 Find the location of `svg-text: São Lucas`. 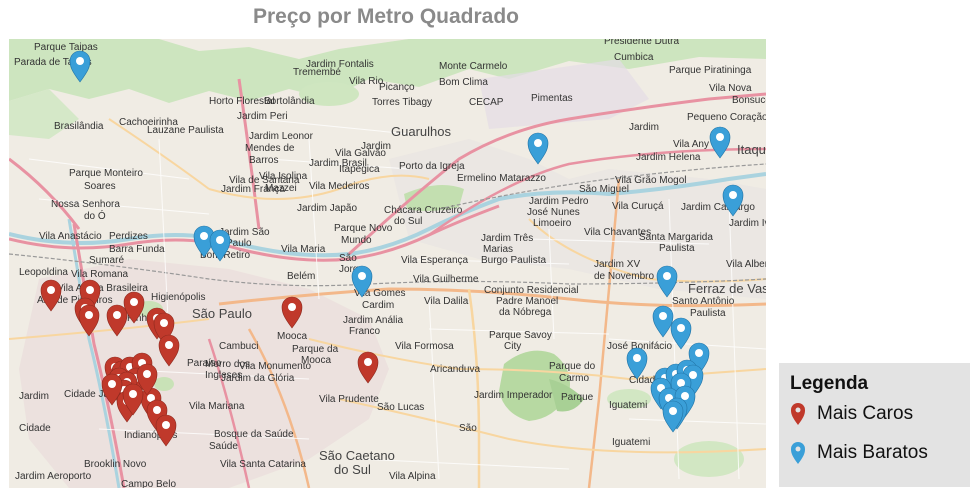

svg-text: São Lucas is located at coordinates (400, 407).